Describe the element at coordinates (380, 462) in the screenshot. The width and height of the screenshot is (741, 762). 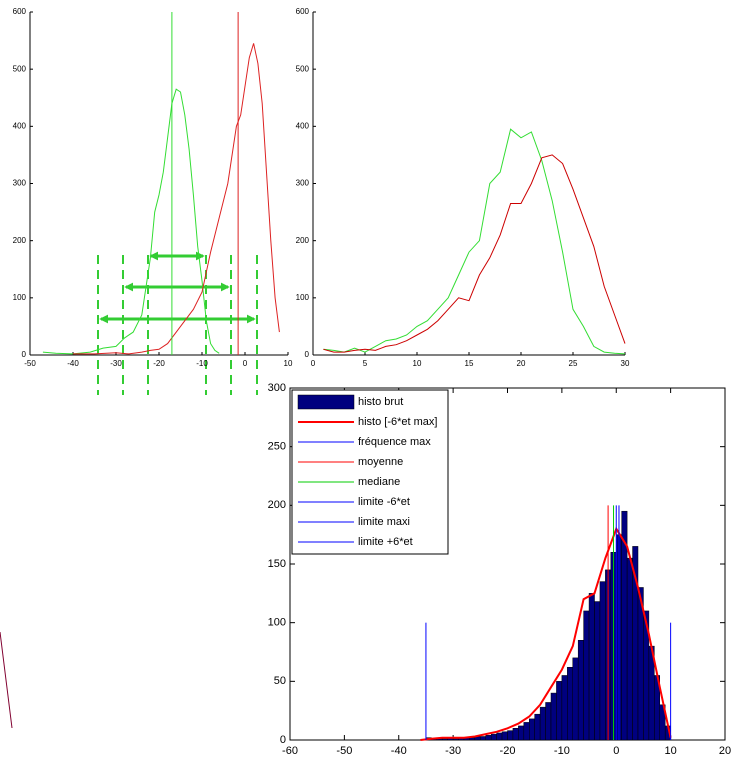
I see `legend-label: moyenne` at that location.